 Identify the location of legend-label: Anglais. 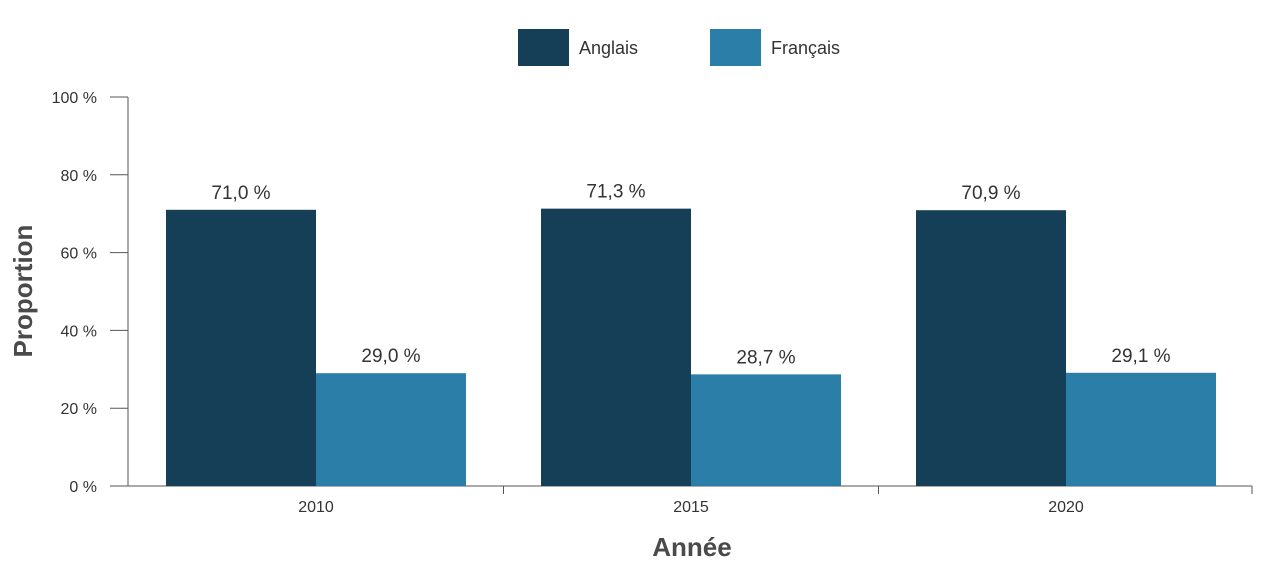
(608, 48).